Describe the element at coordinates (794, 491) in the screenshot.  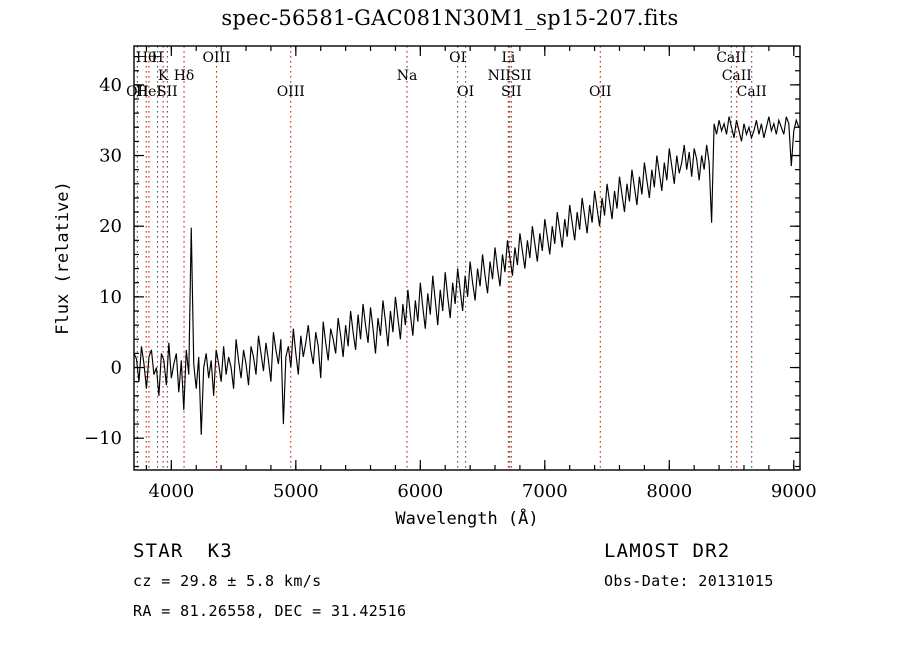
I see `x-tick-label: 9000` at that location.